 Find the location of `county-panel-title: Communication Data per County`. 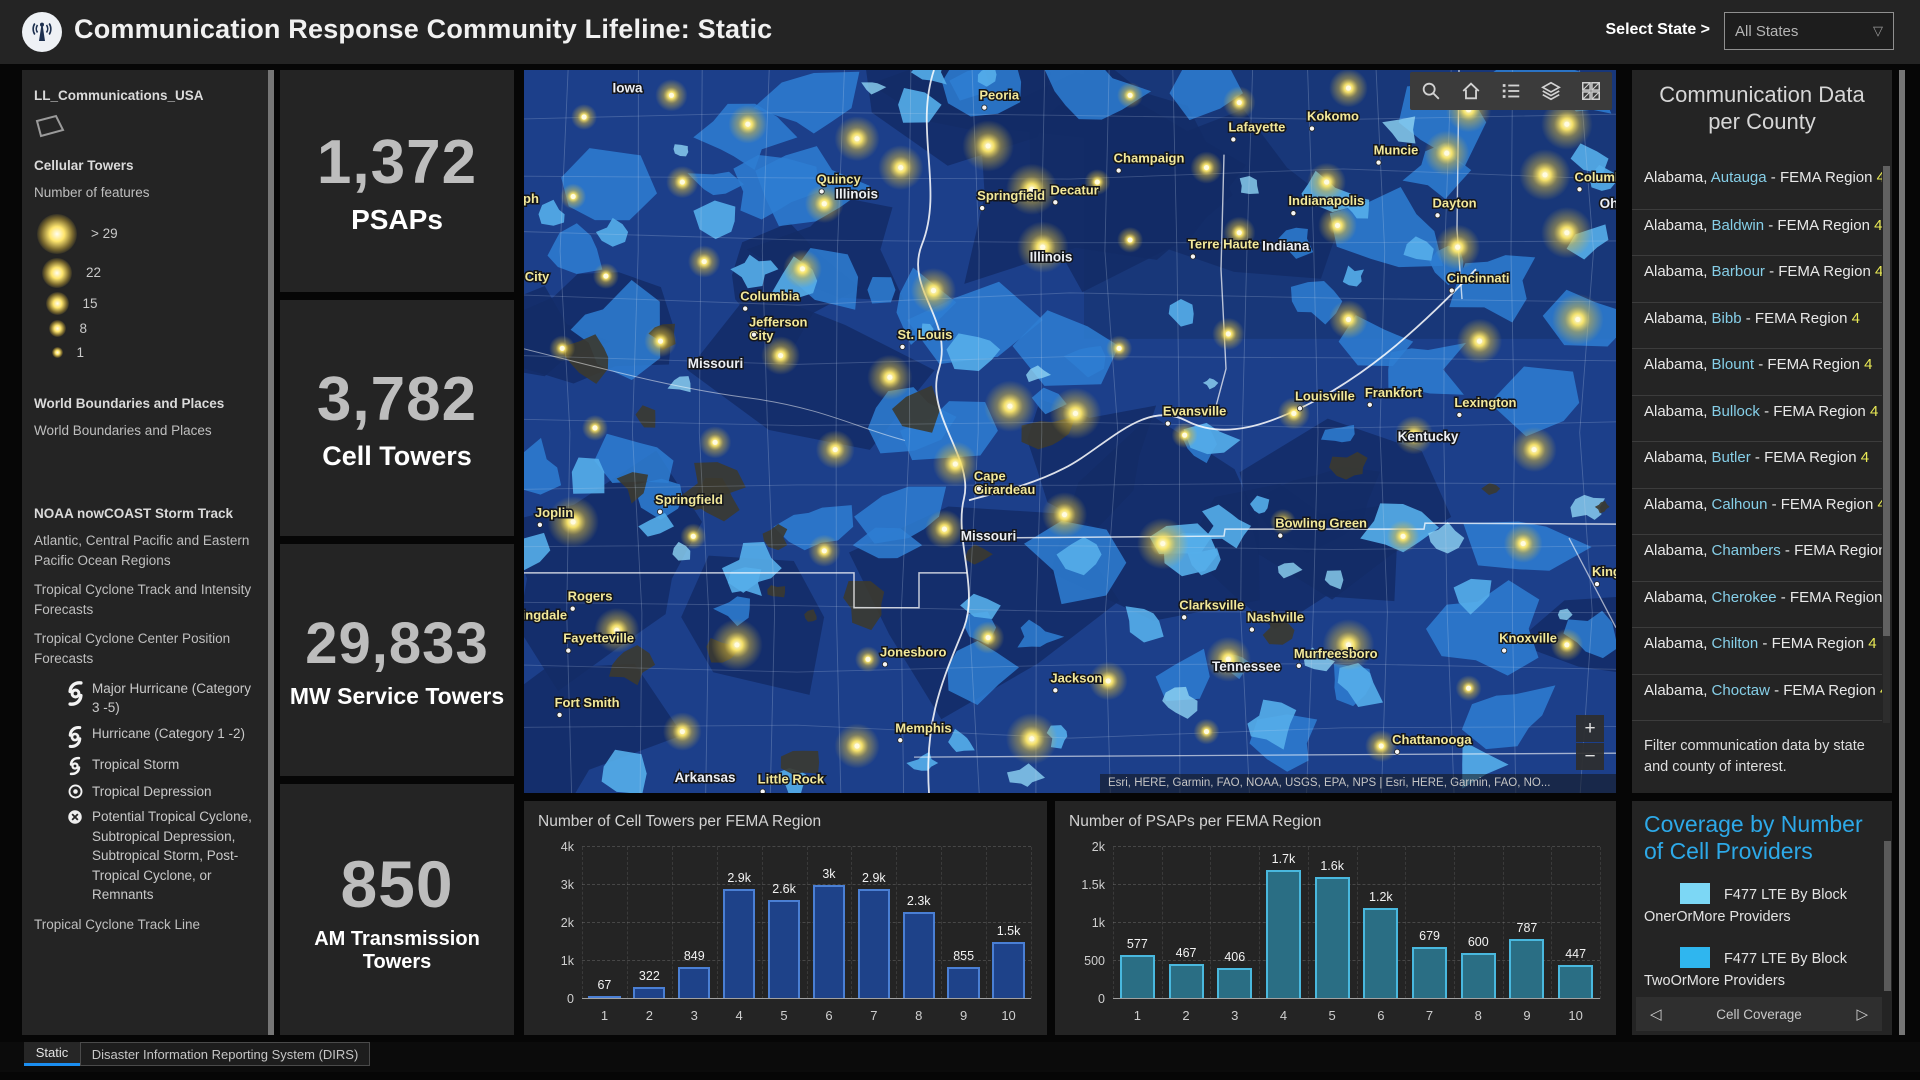

county-panel-title: Communication Data per County is located at coordinates (1762, 108).